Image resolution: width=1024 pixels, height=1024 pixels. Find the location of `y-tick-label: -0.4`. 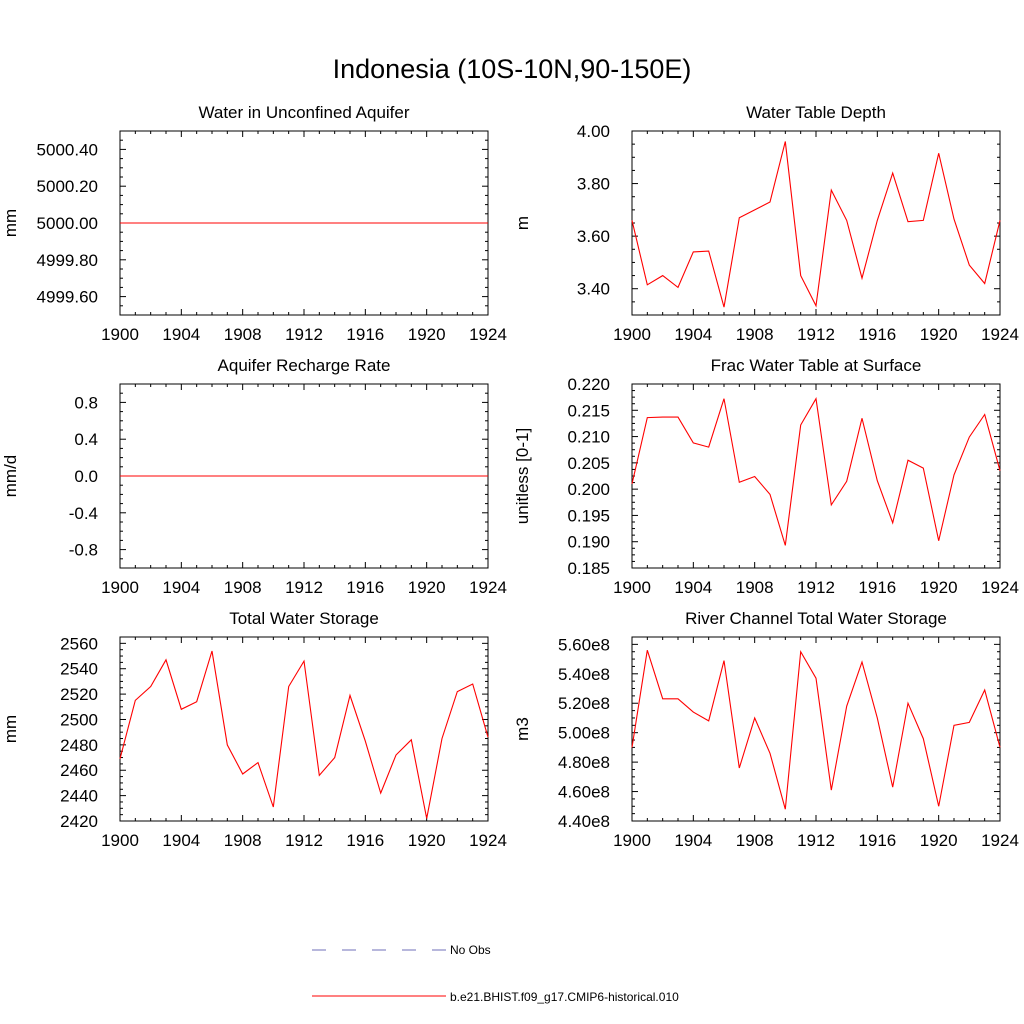

y-tick-label: -0.4 is located at coordinates (83, 513).